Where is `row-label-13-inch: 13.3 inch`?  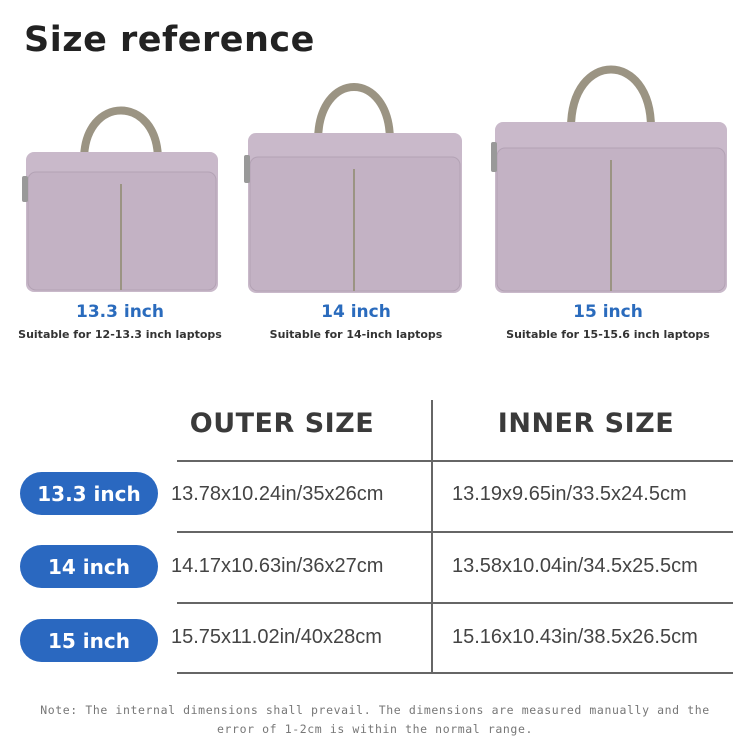
row-label-13-inch: 13.3 inch is located at coordinates (89, 493).